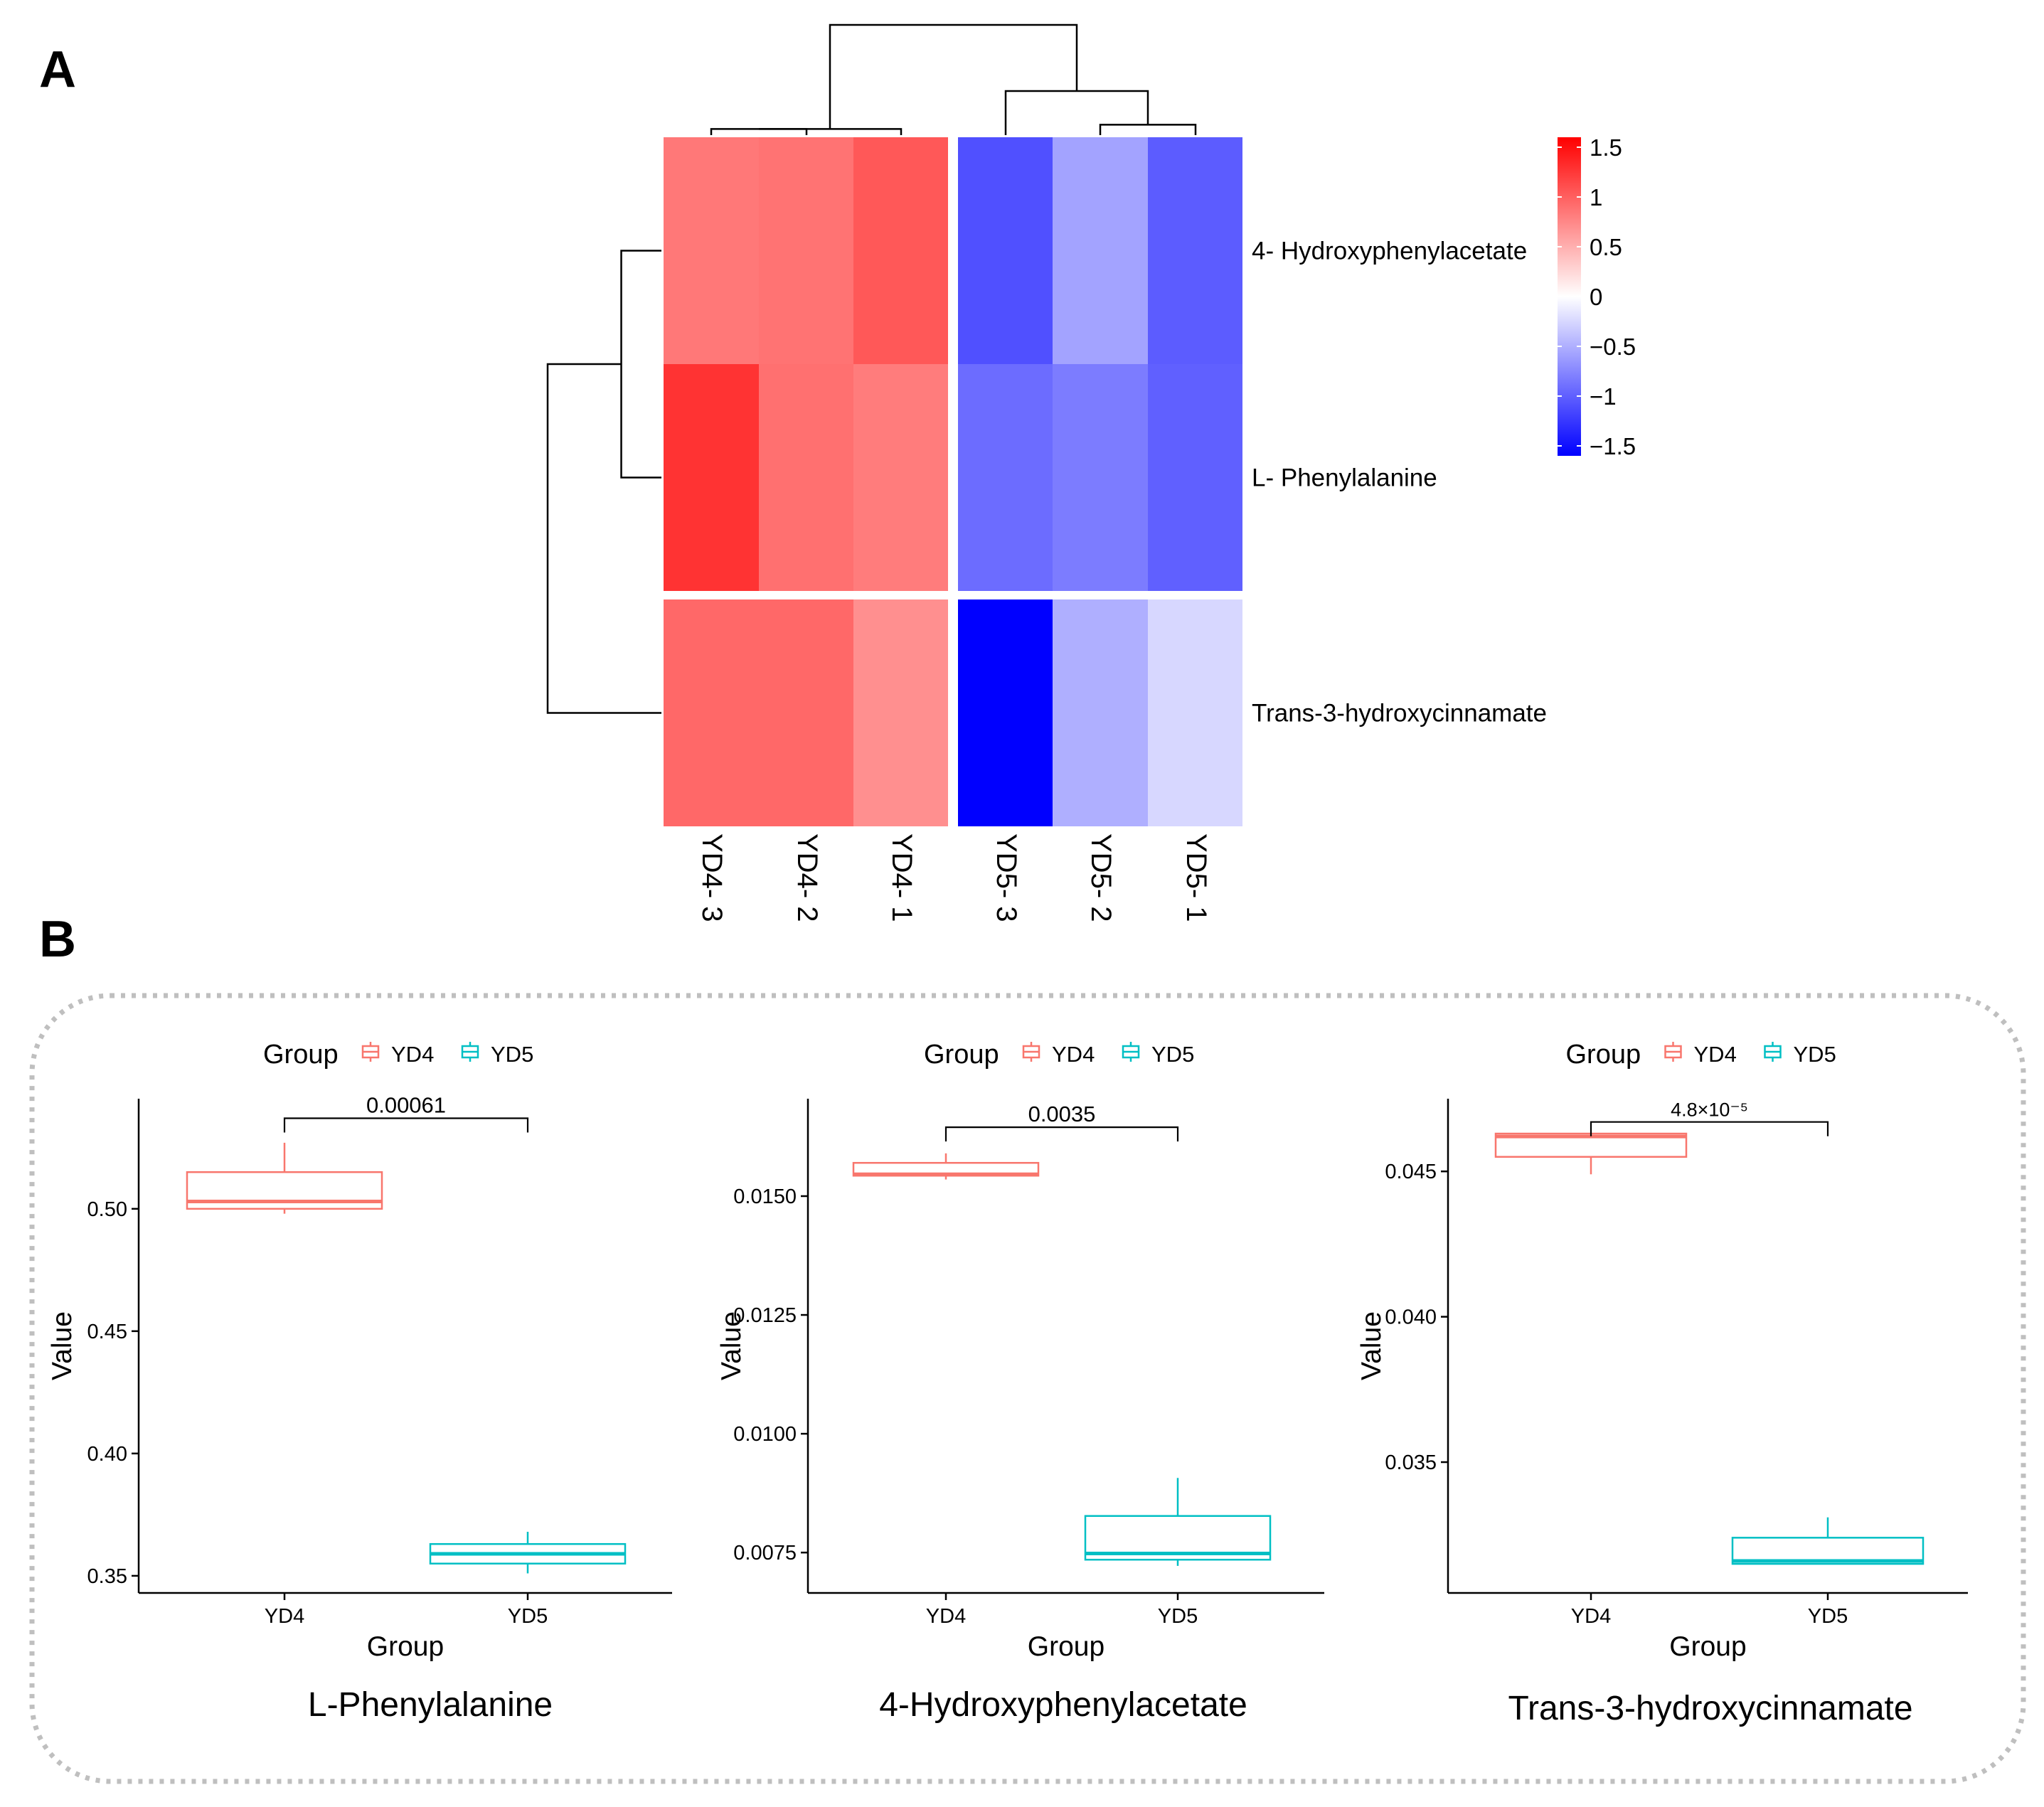  Describe the element at coordinates (1100, 251) in the screenshot. I see `heatmap-cell-r0-c4` at that location.